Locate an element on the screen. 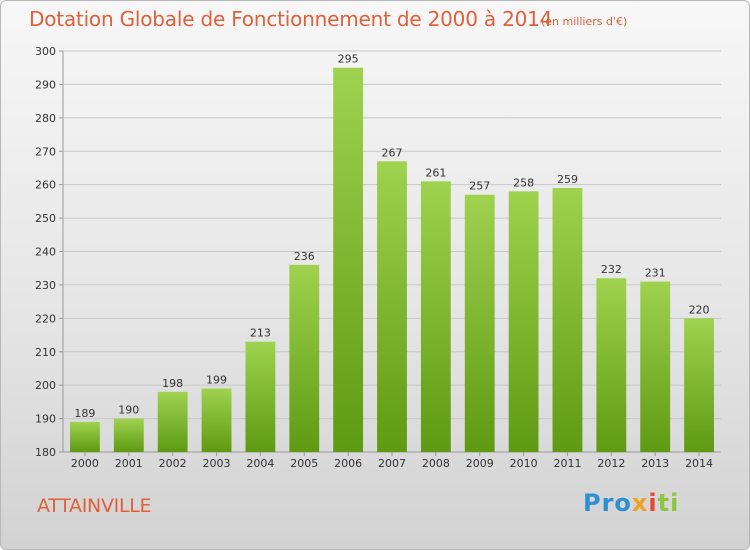 Image resolution: width=750 pixels, height=550 pixels. x-tick-label: 2002 is located at coordinates (173, 463).